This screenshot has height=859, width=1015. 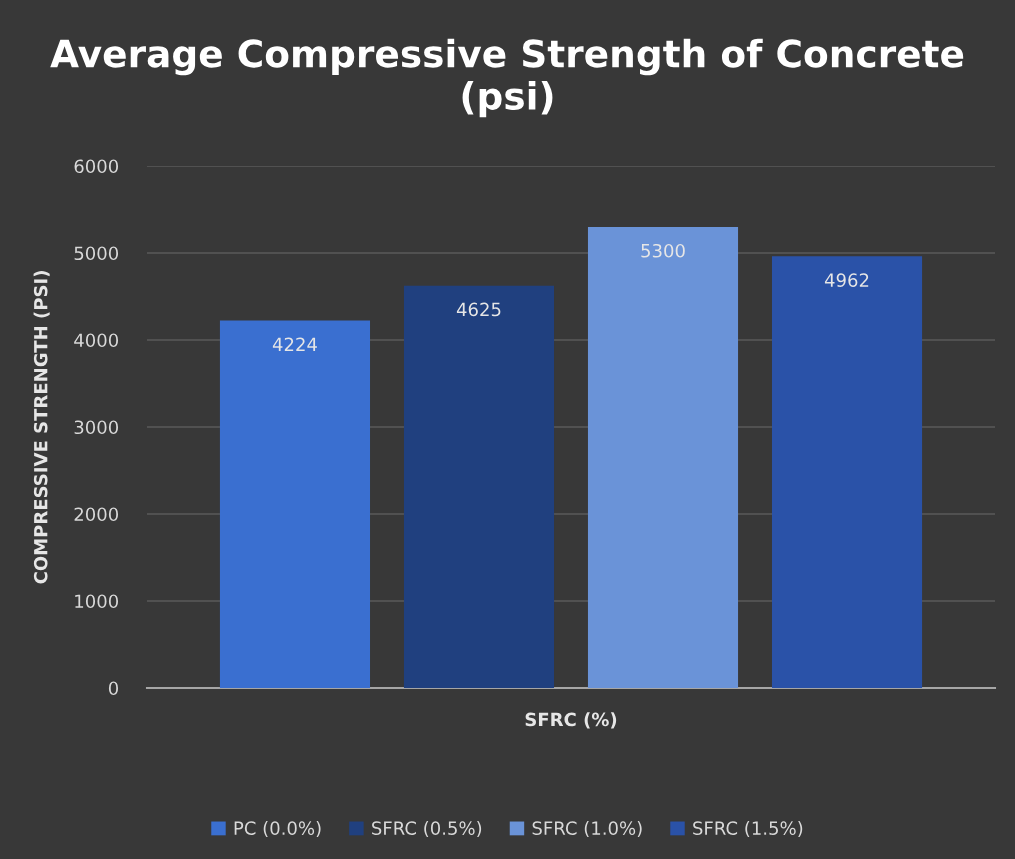 I want to click on y-tick-label: 6000, so click(x=96, y=166).